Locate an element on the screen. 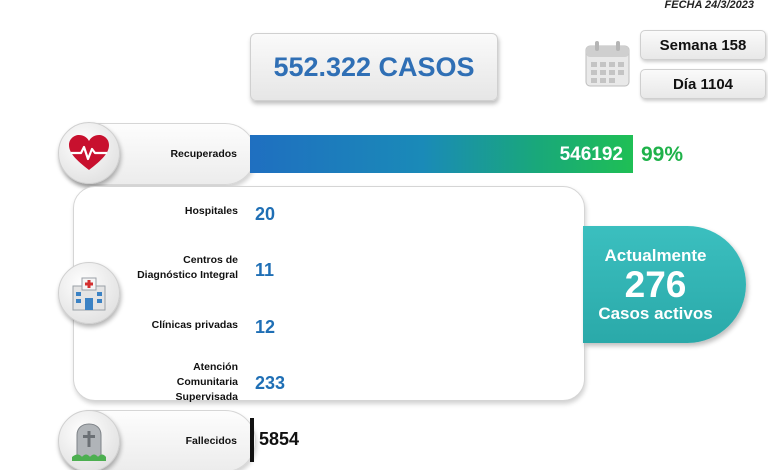 Image resolution: width=768 pixels, height=470 pixels. hospital-icon-circle is located at coordinates (89, 293).